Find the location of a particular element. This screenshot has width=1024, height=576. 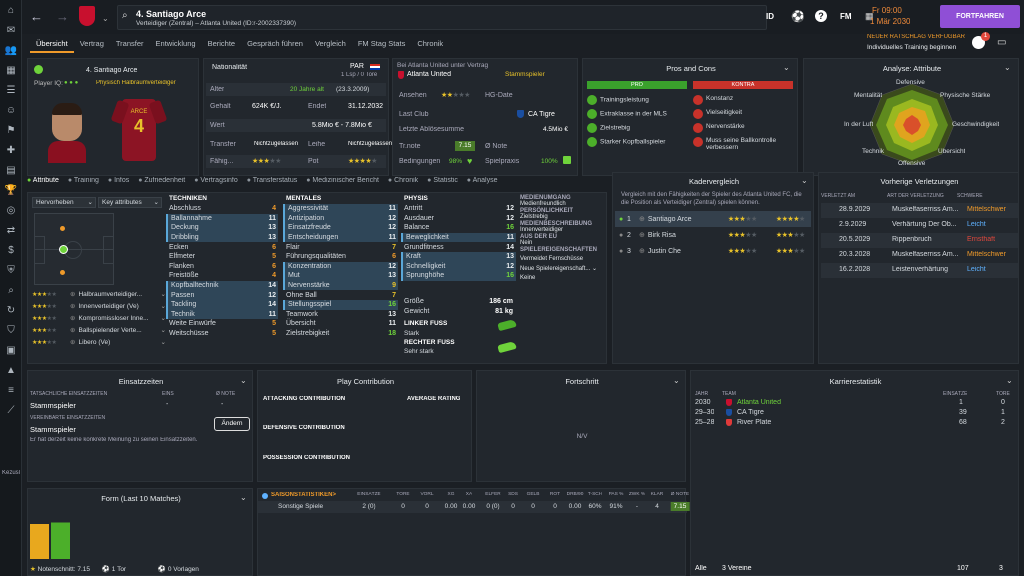

subtab-training: Training is located at coordinates (86, 180).